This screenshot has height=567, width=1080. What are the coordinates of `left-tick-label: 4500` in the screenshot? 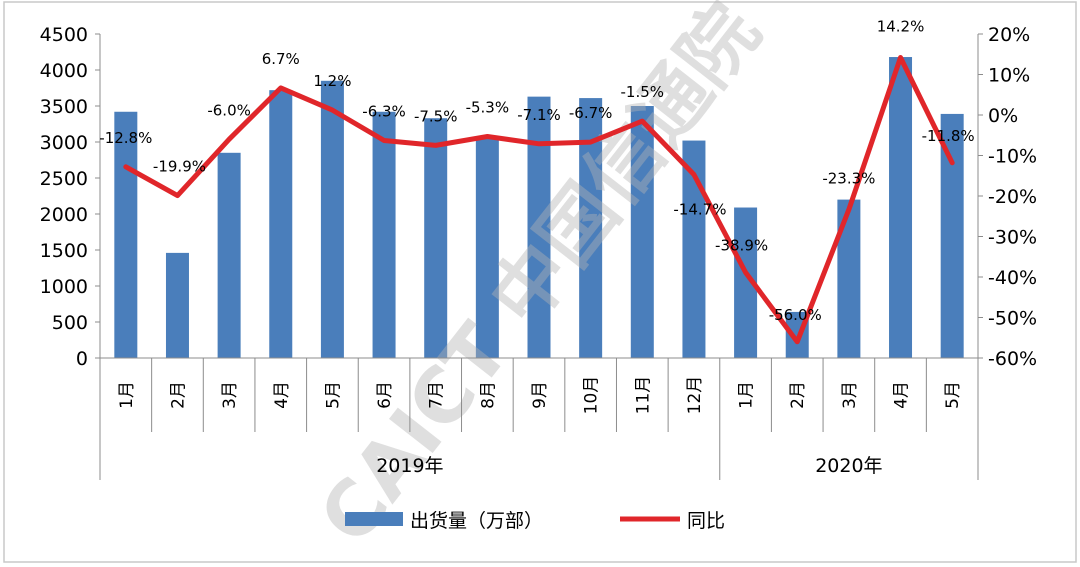 It's located at (64, 35).